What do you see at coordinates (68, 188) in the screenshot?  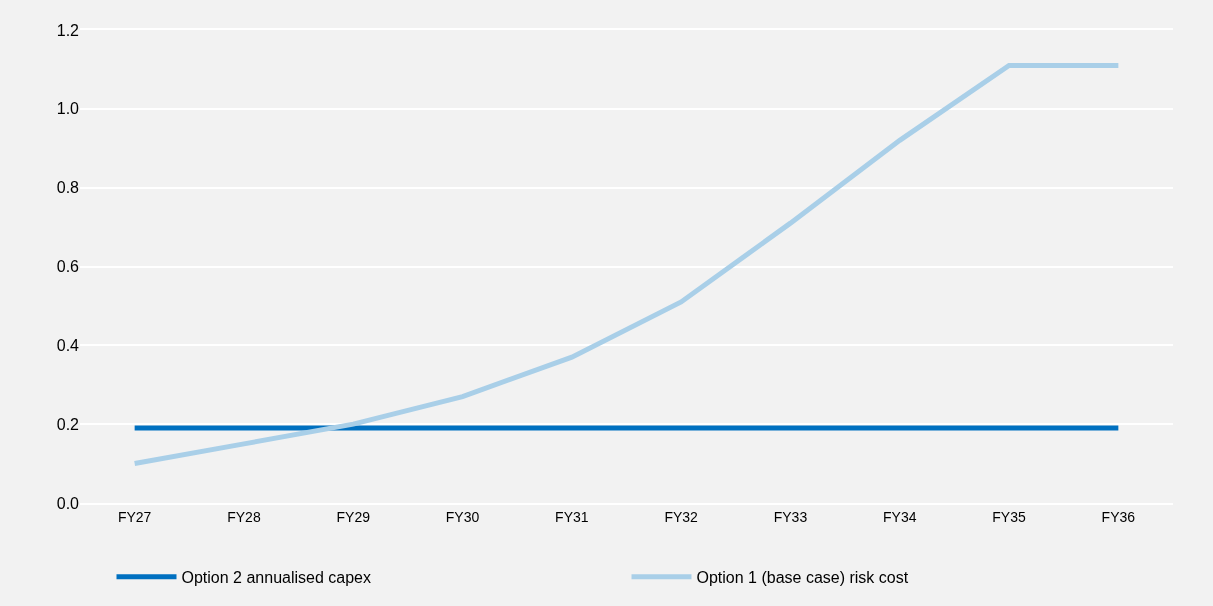 I see `y-tick-label: 0.8` at bounding box center [68, 188].